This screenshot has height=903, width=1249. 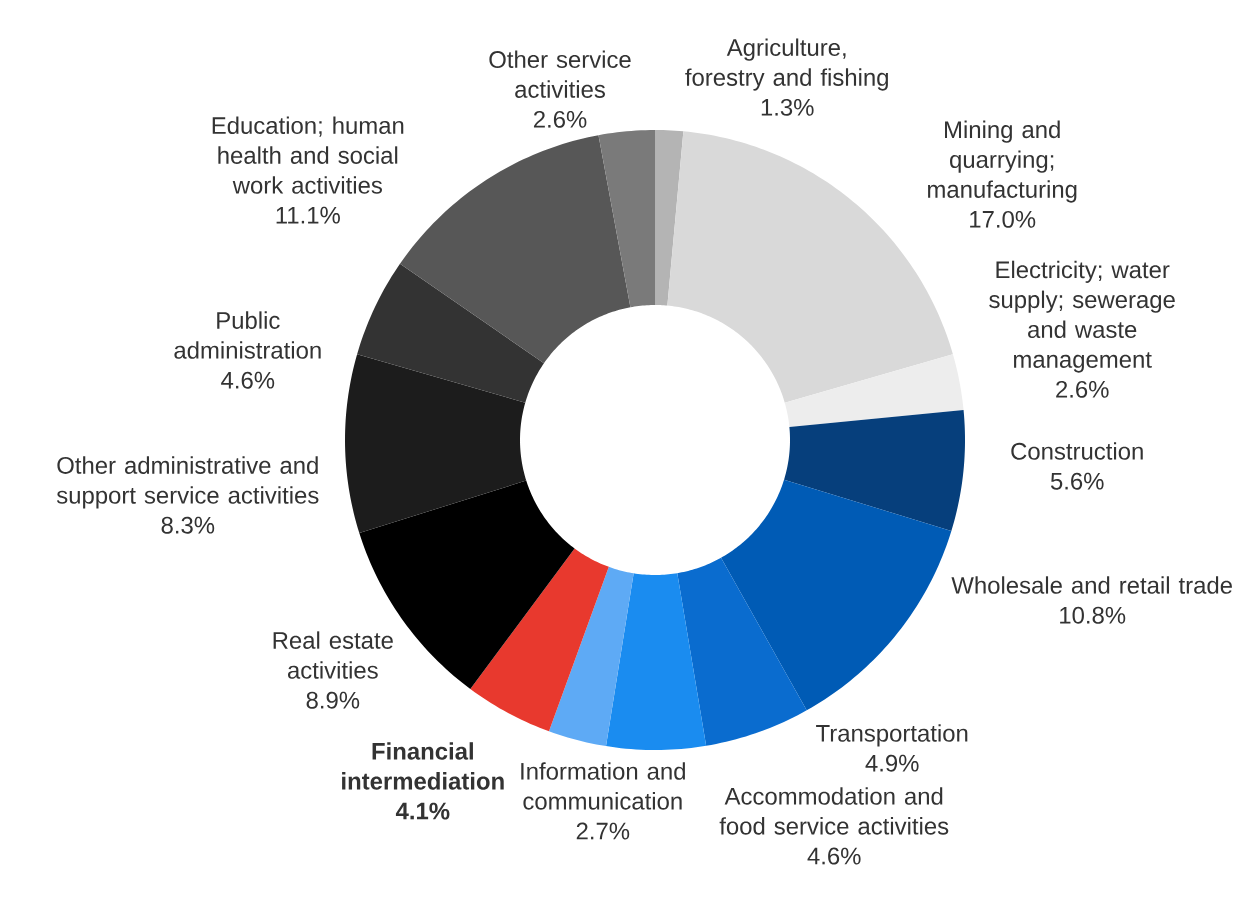 What do you see at coordinates (247, 335) in the screenshot?
I see `slice-label: Public administration` at bounding box center [247, 335].